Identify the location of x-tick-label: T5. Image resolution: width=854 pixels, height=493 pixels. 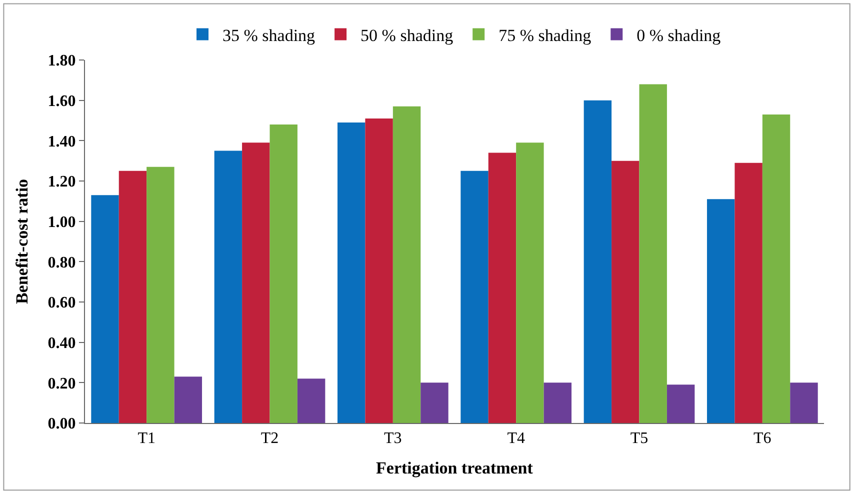
(639, 439).